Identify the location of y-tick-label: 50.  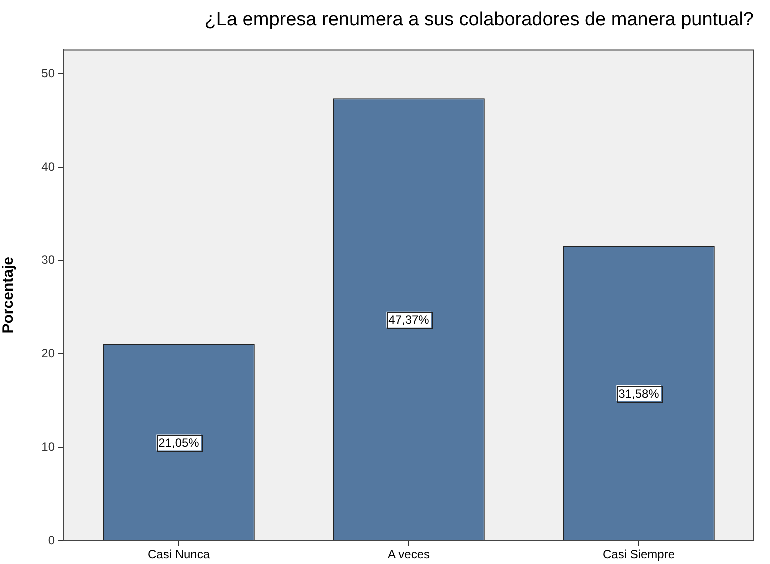
(49, 73).